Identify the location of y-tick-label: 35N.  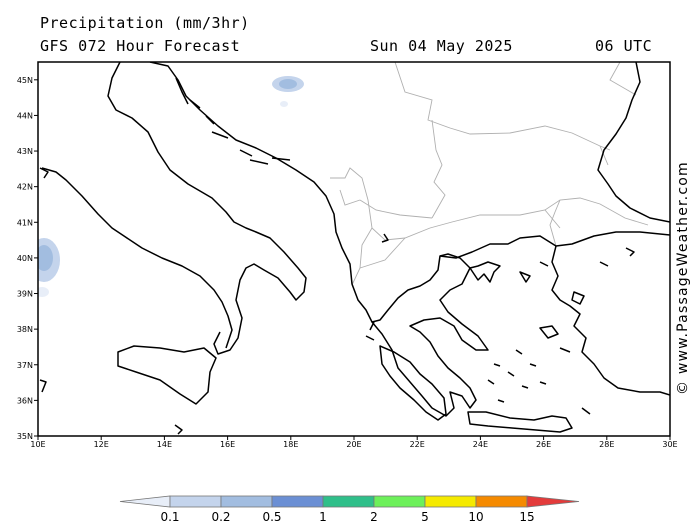
(25, 436).